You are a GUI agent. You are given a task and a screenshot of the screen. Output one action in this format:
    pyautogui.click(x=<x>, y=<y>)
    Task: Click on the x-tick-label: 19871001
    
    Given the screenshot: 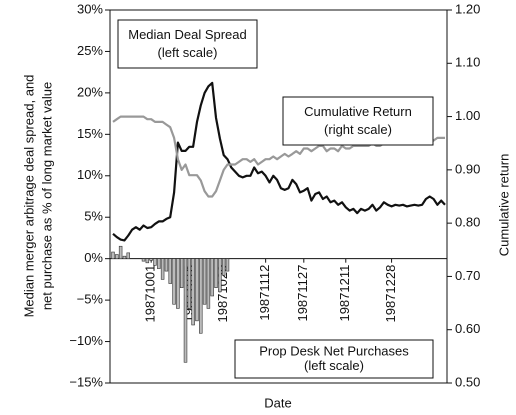 What is the action you would take?
    pyautogui.click(x=150, y=294)
    